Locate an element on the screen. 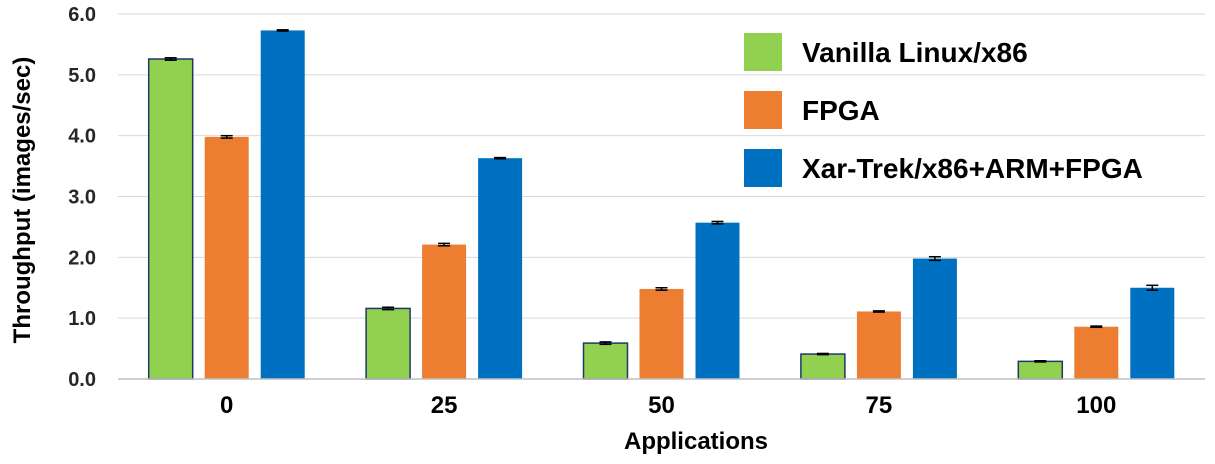 The height and width of the screenshot is (464, 1215). legend-entry: Vanilla Linux/x86 is located at coordinates (886, 52).